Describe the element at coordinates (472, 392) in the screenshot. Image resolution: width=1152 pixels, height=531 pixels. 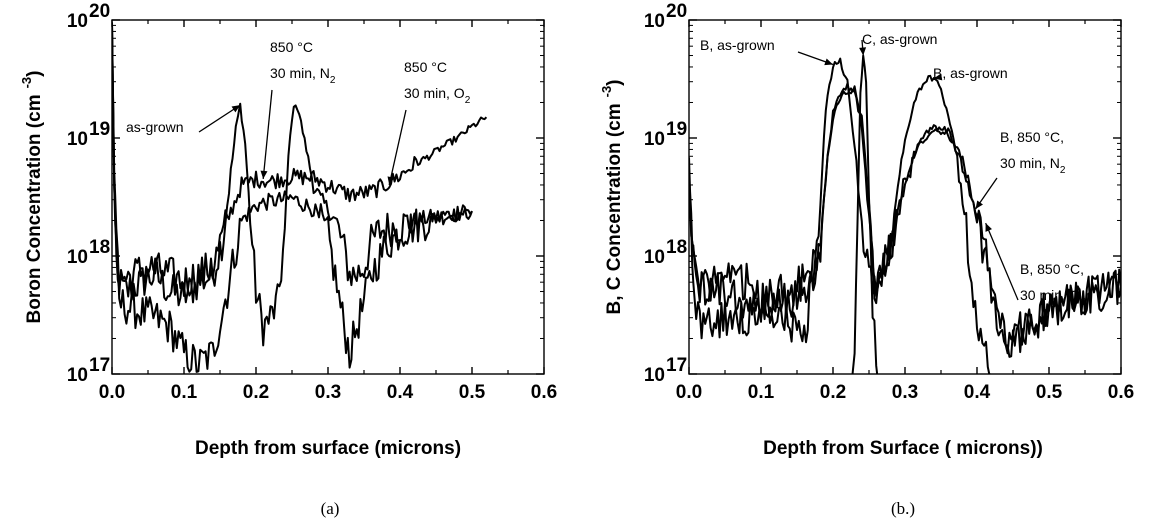
I see `panel-a-x-tick-label: 0.5` at that location.